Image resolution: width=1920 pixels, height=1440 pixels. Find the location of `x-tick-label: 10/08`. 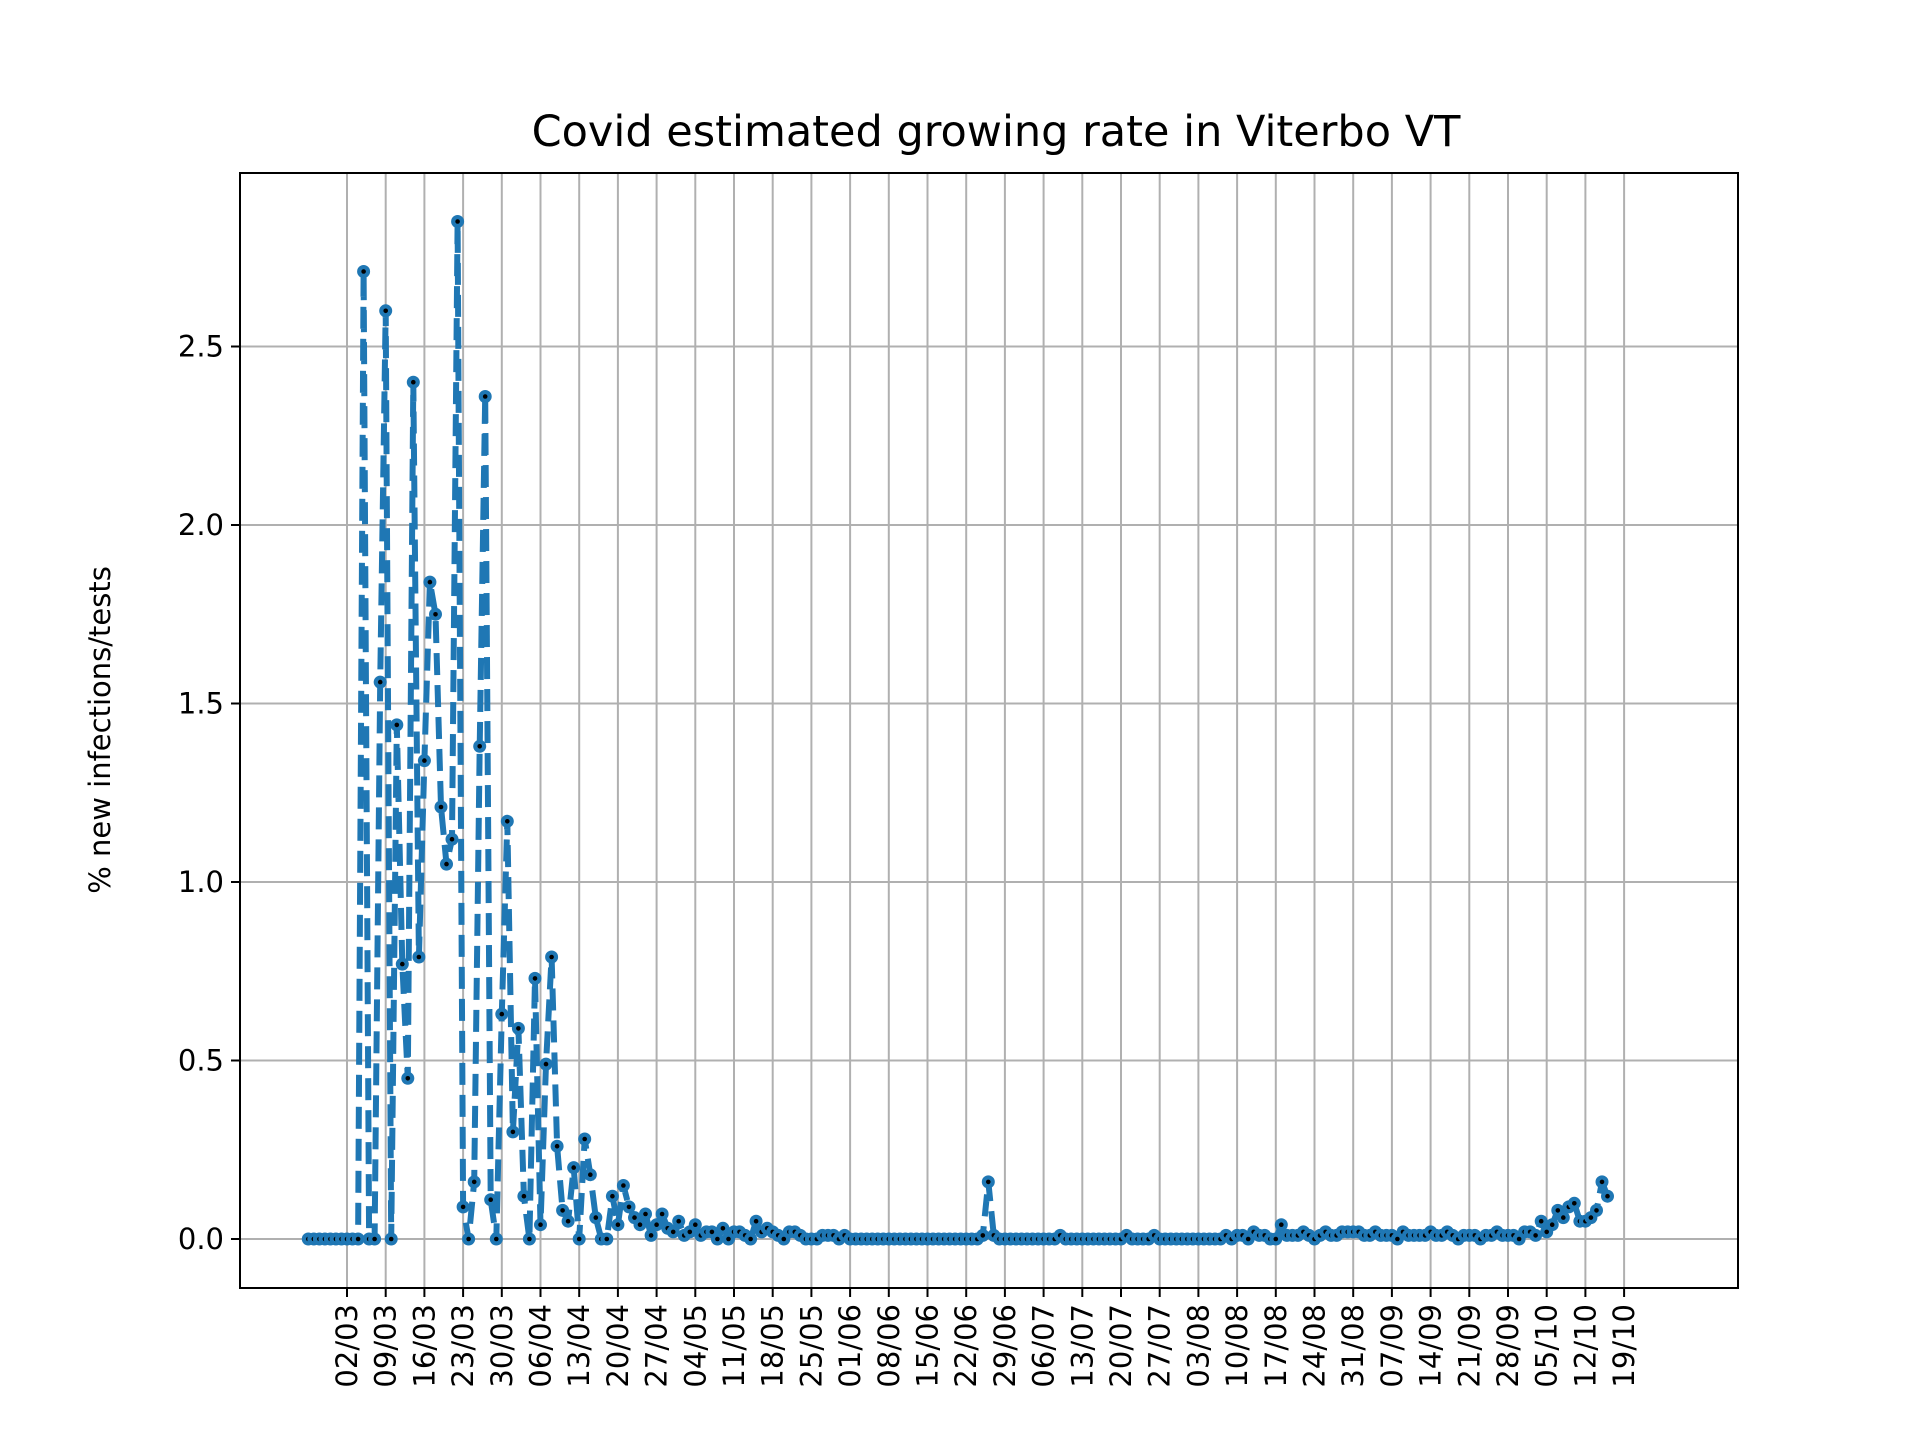

x-tick-label: 10/08 is located at coordinates (1237, 1346).